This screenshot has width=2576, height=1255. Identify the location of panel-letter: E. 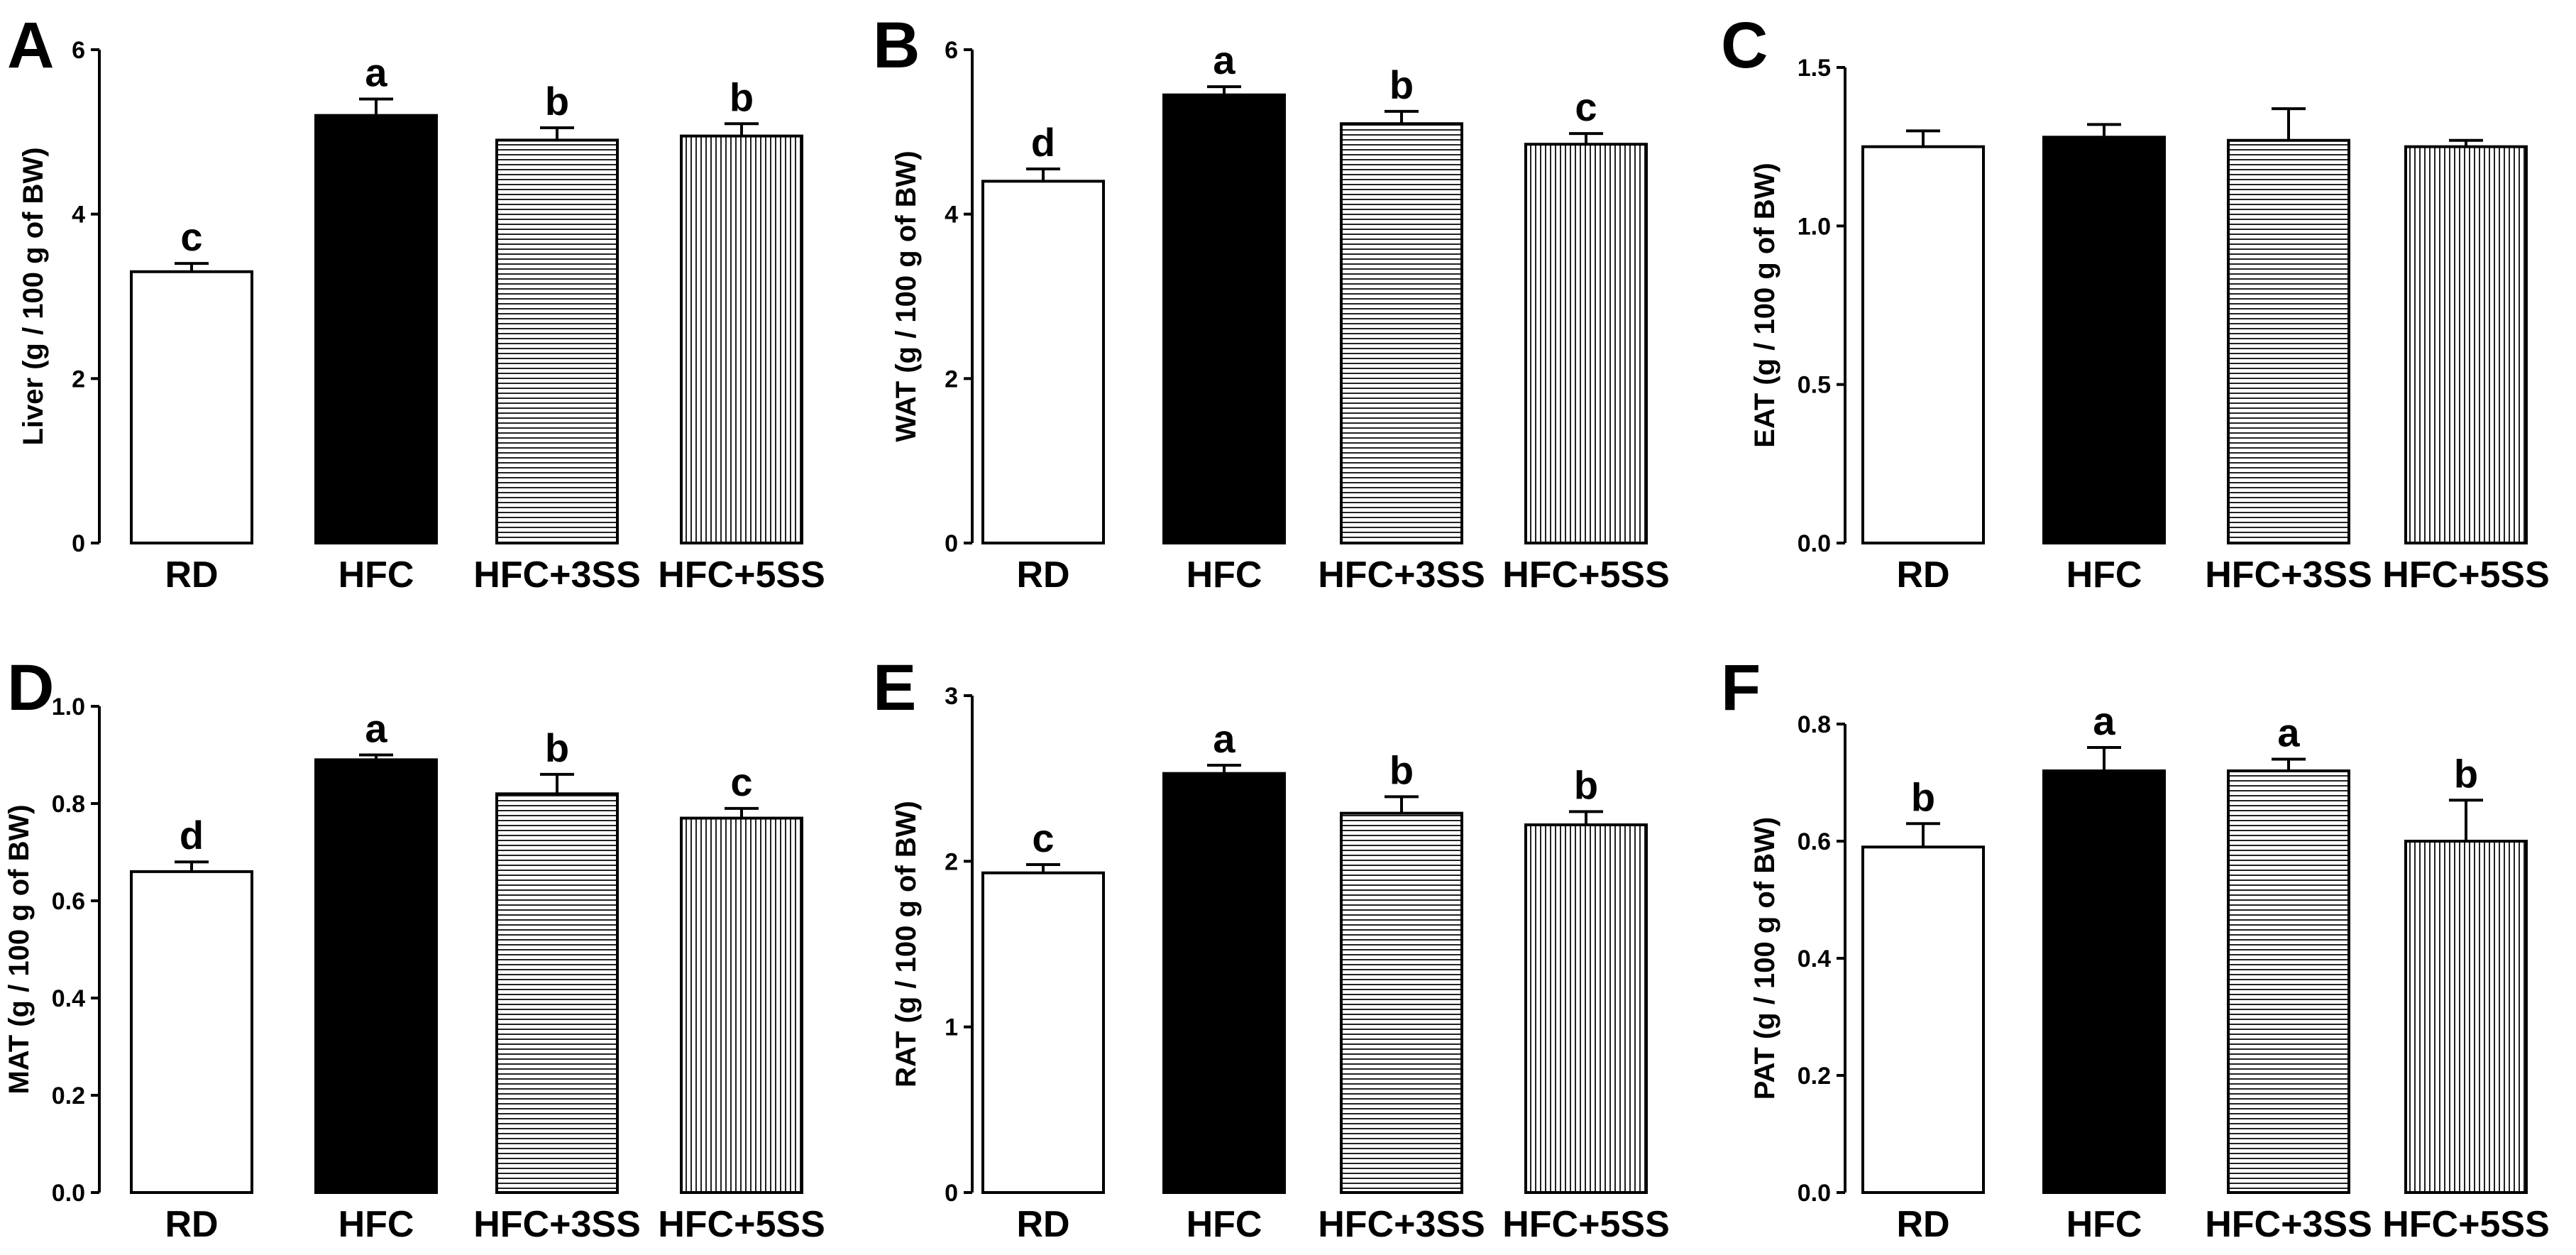
(894, 688).